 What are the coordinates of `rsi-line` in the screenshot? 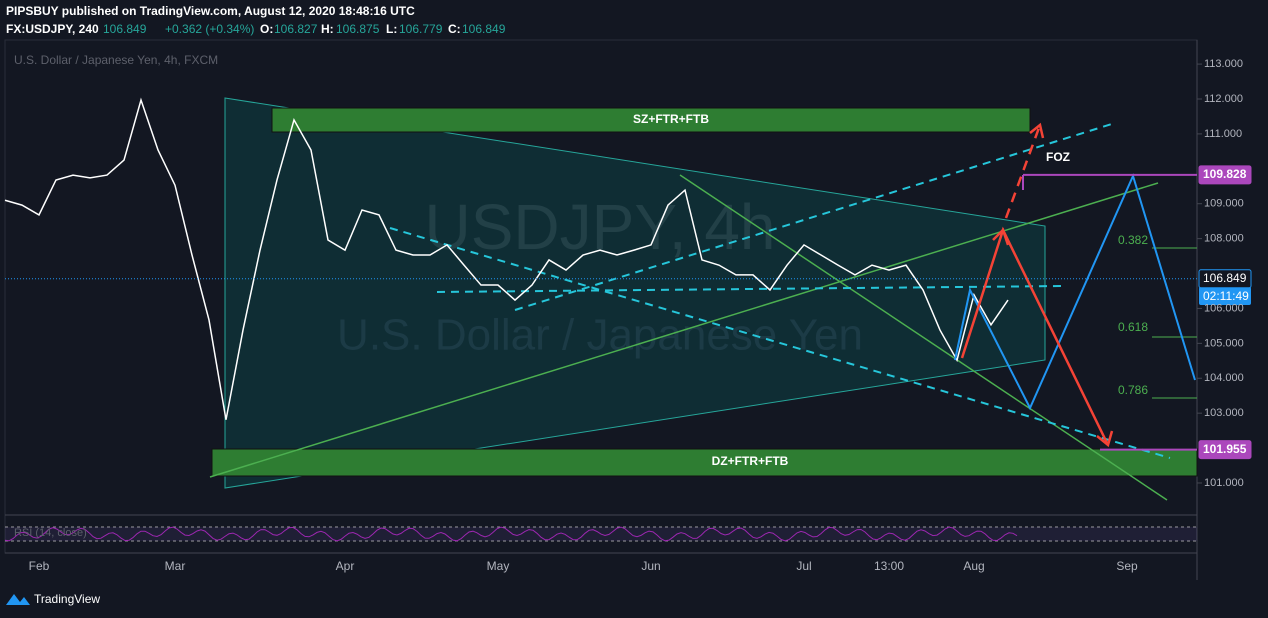 It's located at (511, 534).